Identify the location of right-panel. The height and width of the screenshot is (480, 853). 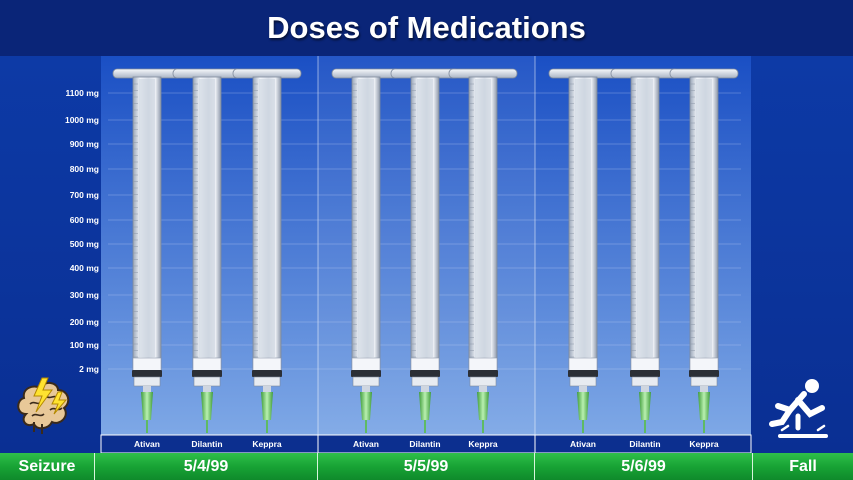
(802, 254).